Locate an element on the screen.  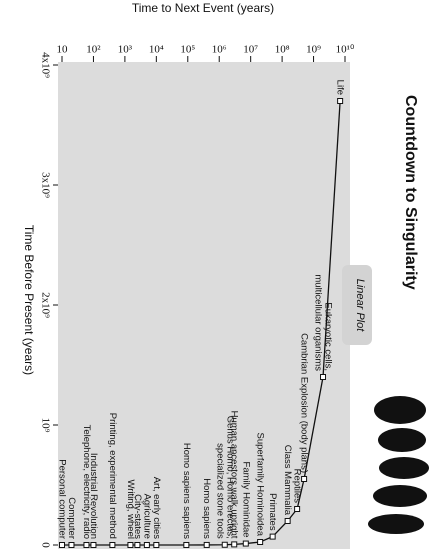
y-tick-label: 10⁹ is located at coordinates (313, 50).